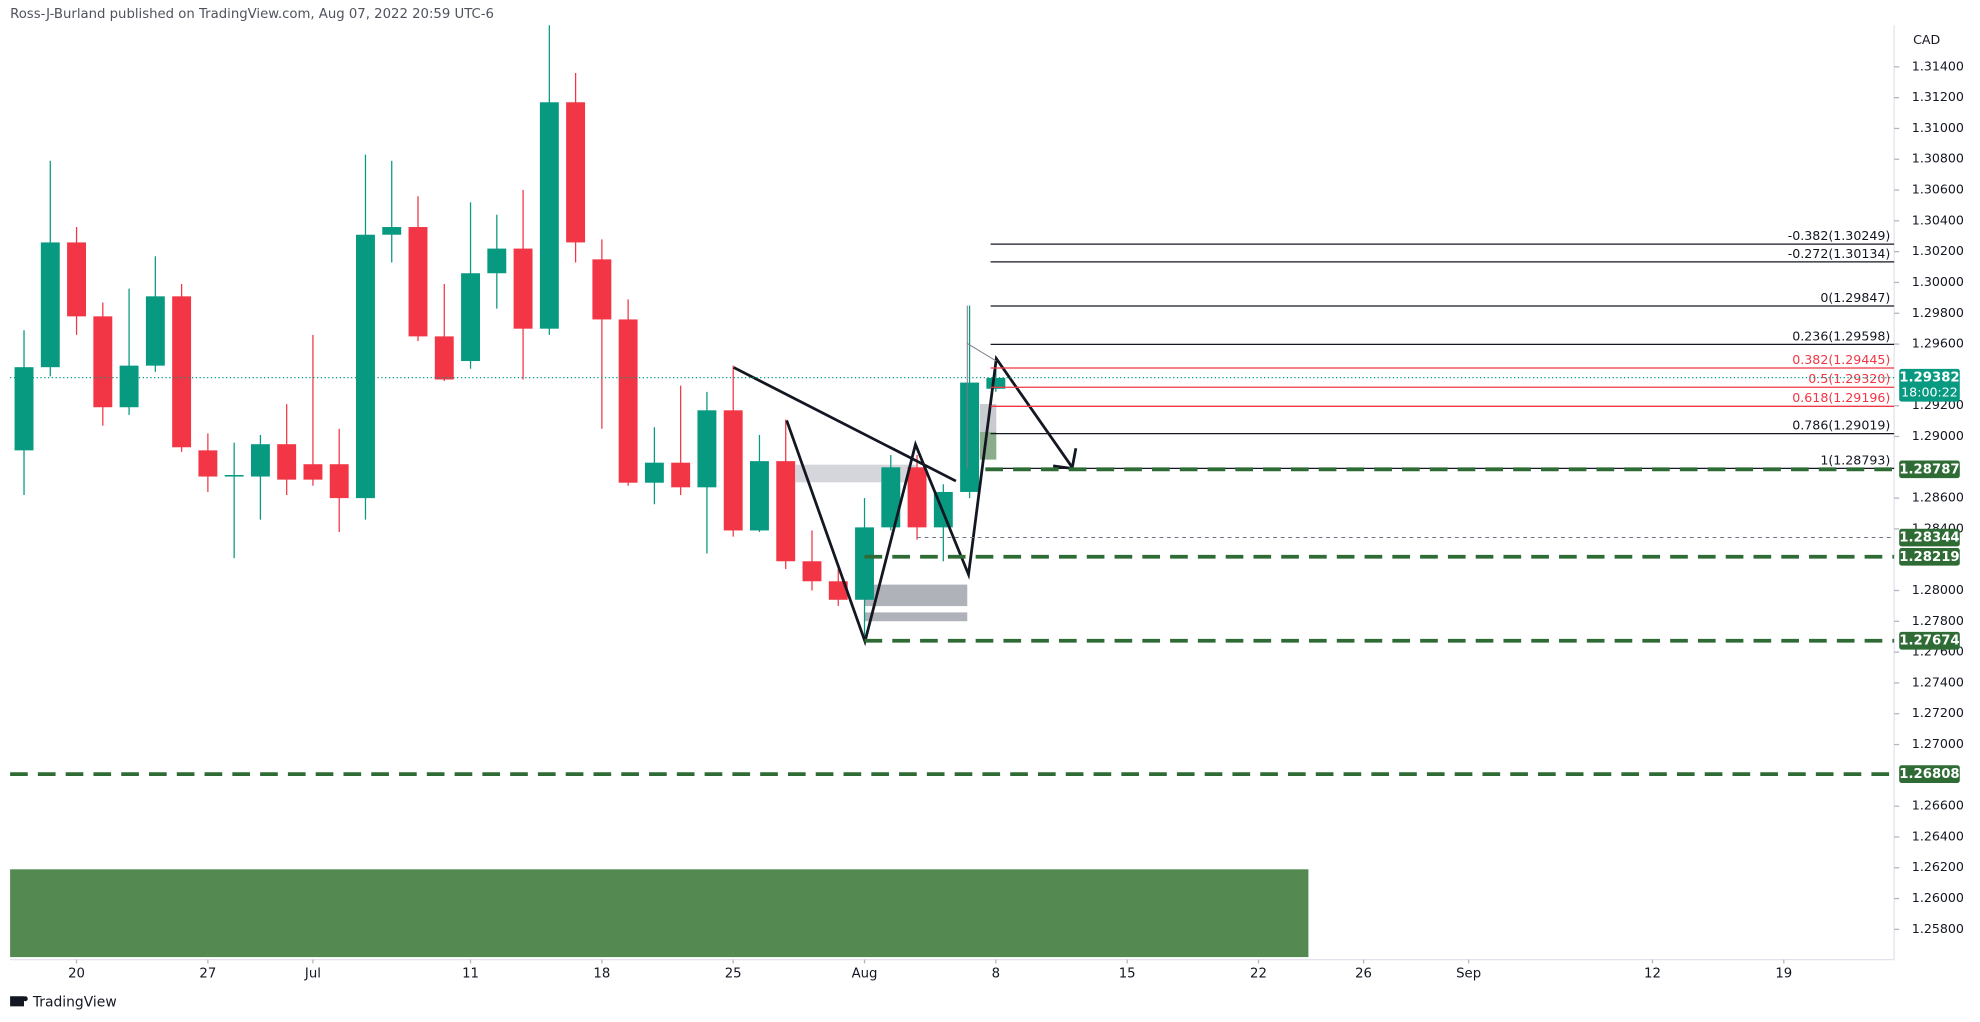 The height and width of the screenshot is (1022, 1980). I want to click on fib-label: 0.5(1.29320), so click(1849, 378).